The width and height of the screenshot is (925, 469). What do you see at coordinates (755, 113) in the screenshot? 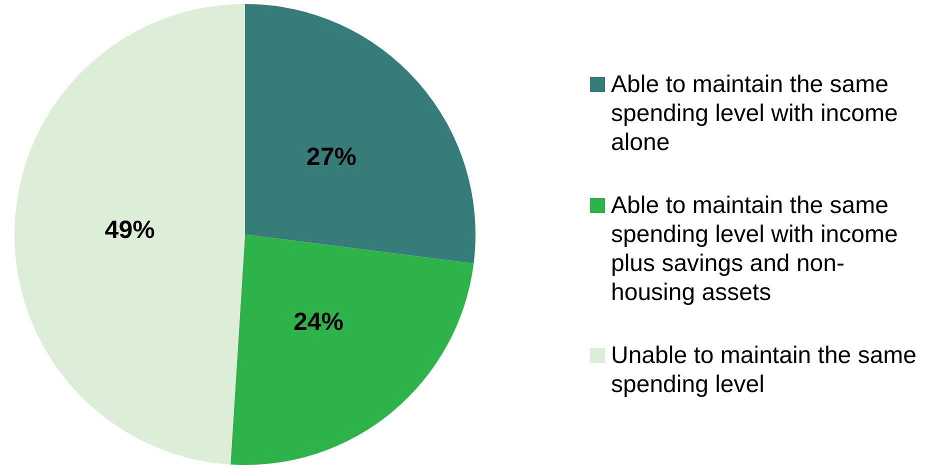
I see `legend-label: Able to maintain the same spending level with income alone` at bounding box center [755, 113].